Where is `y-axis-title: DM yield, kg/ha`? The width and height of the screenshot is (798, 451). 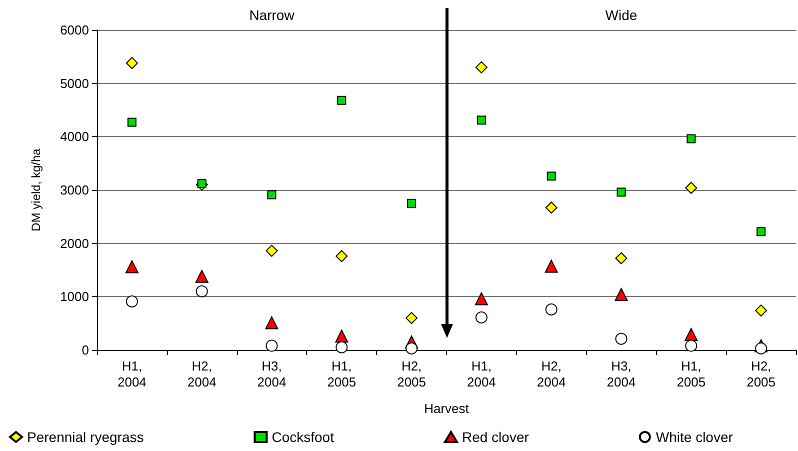 y-axis-title: DM yield, kg/ha is located at coordinates (36, 190).